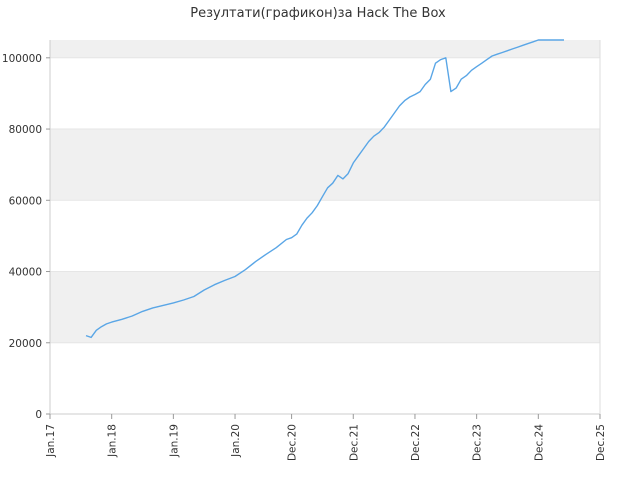  I want to click on y-axis-ticks: 0 20000 40000 60000 80000 100000, so click(26, 237).